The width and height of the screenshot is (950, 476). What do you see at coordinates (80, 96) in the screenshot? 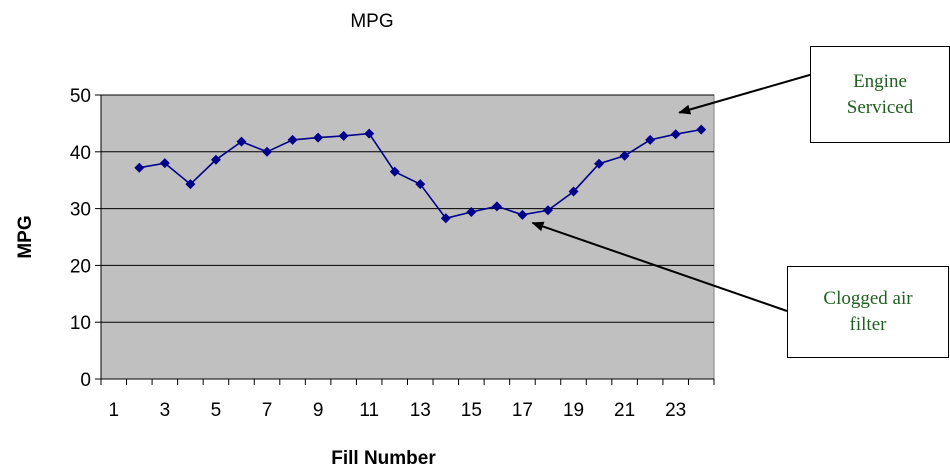
I see `y-tick-label-50: 50` at bounding box center [80, 96].